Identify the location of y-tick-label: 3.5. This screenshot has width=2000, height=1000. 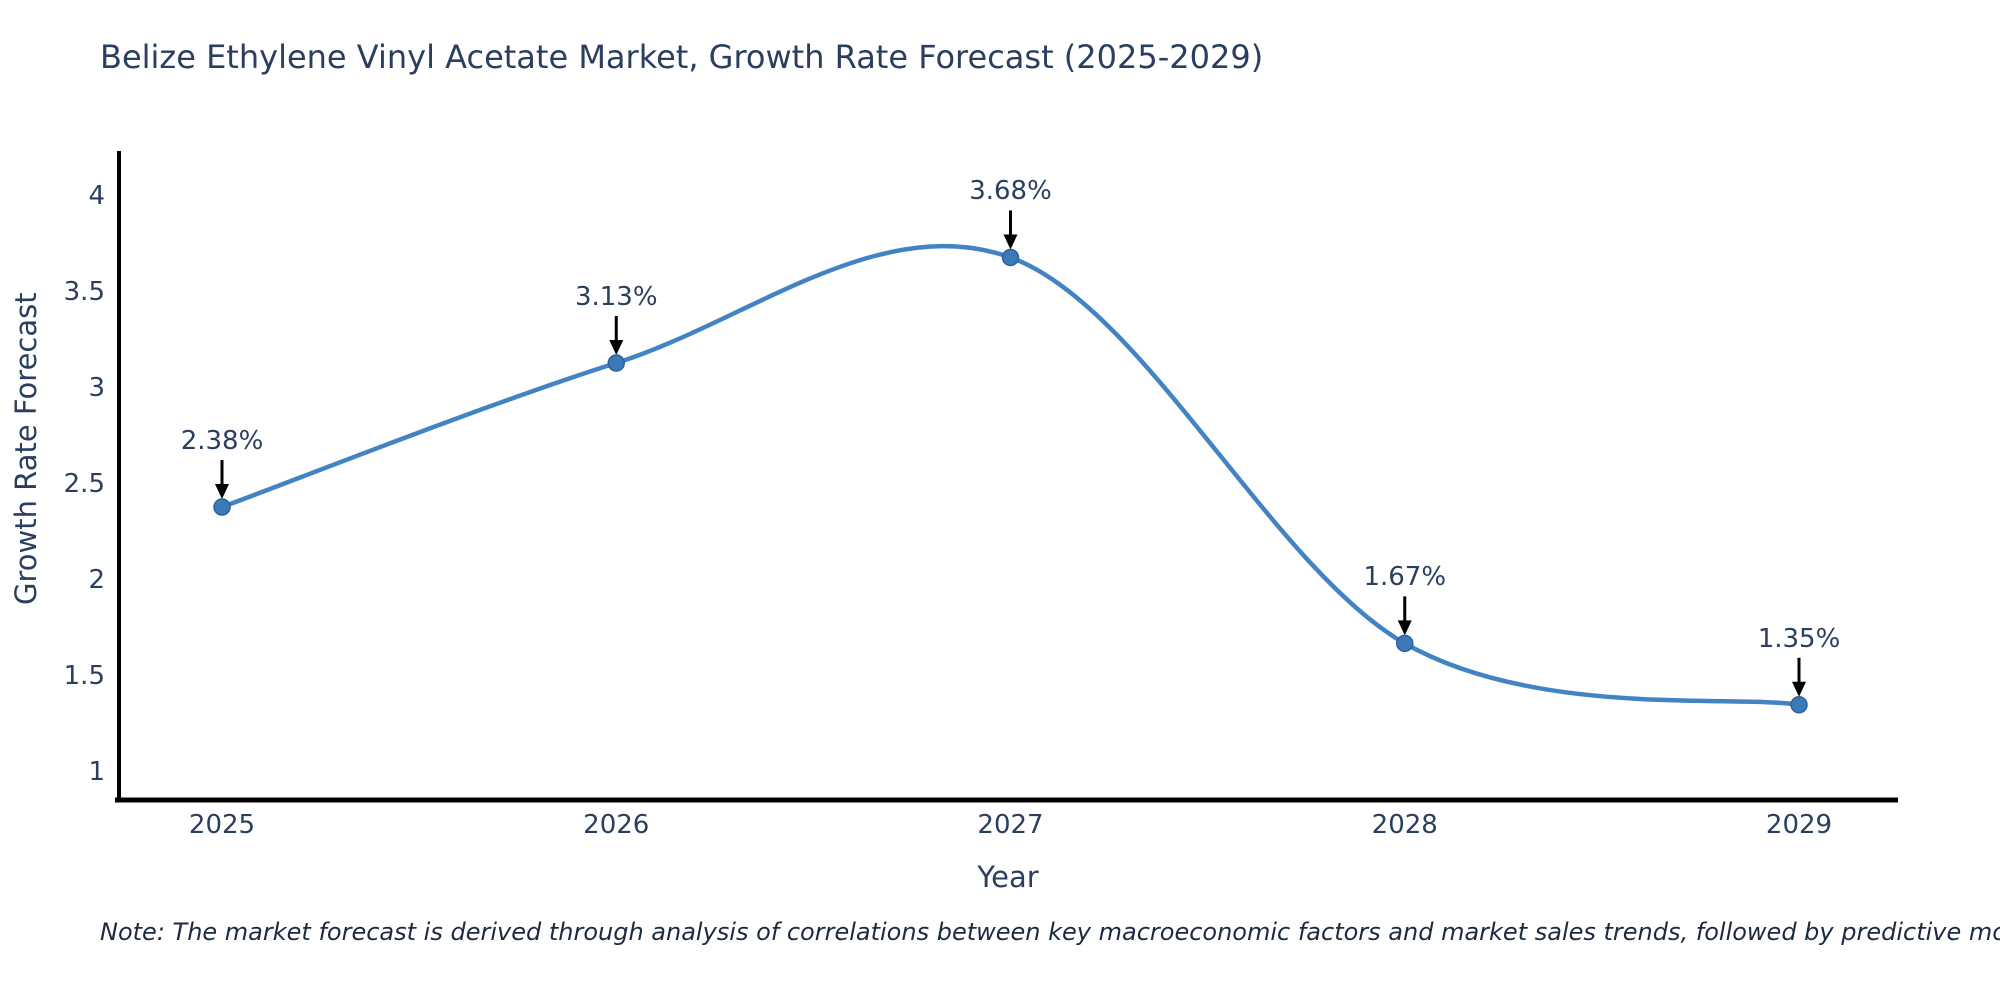
(84, 292).